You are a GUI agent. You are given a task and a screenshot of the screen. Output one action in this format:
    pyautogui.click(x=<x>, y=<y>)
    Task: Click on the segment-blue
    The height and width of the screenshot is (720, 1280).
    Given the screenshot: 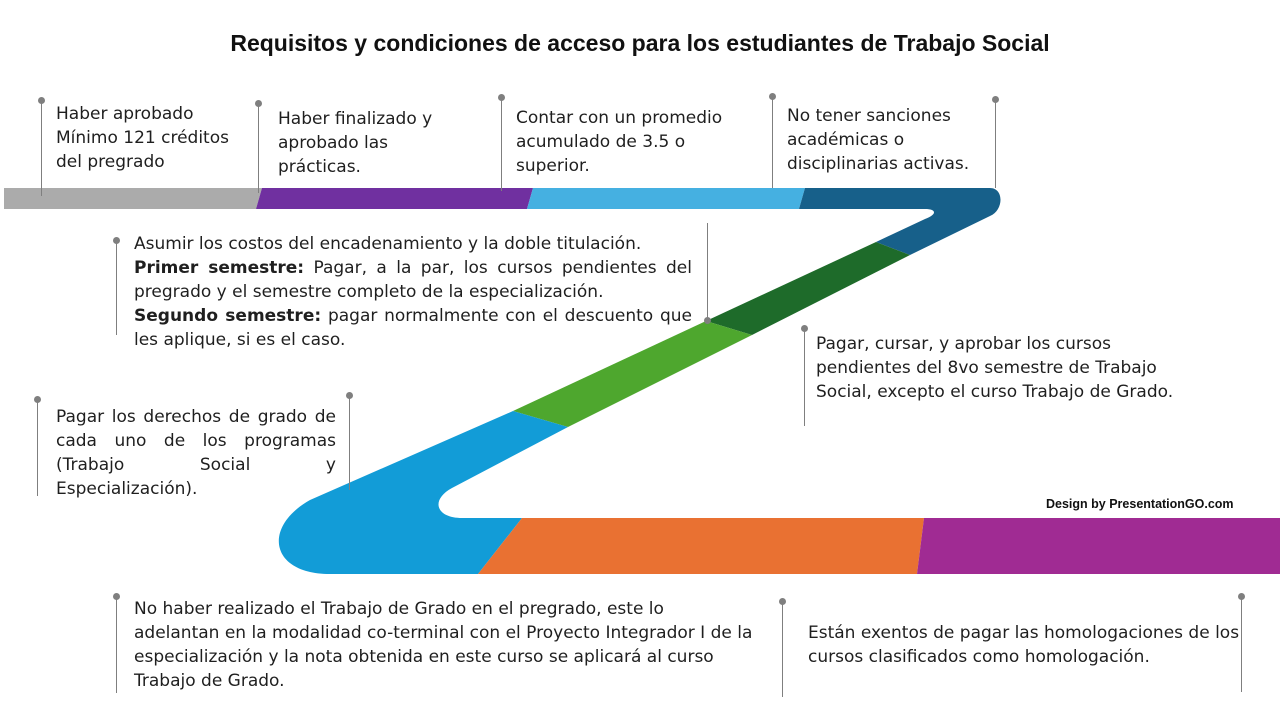 What is the action you would take?
    pyautogui.click(x=423, y=492)
    